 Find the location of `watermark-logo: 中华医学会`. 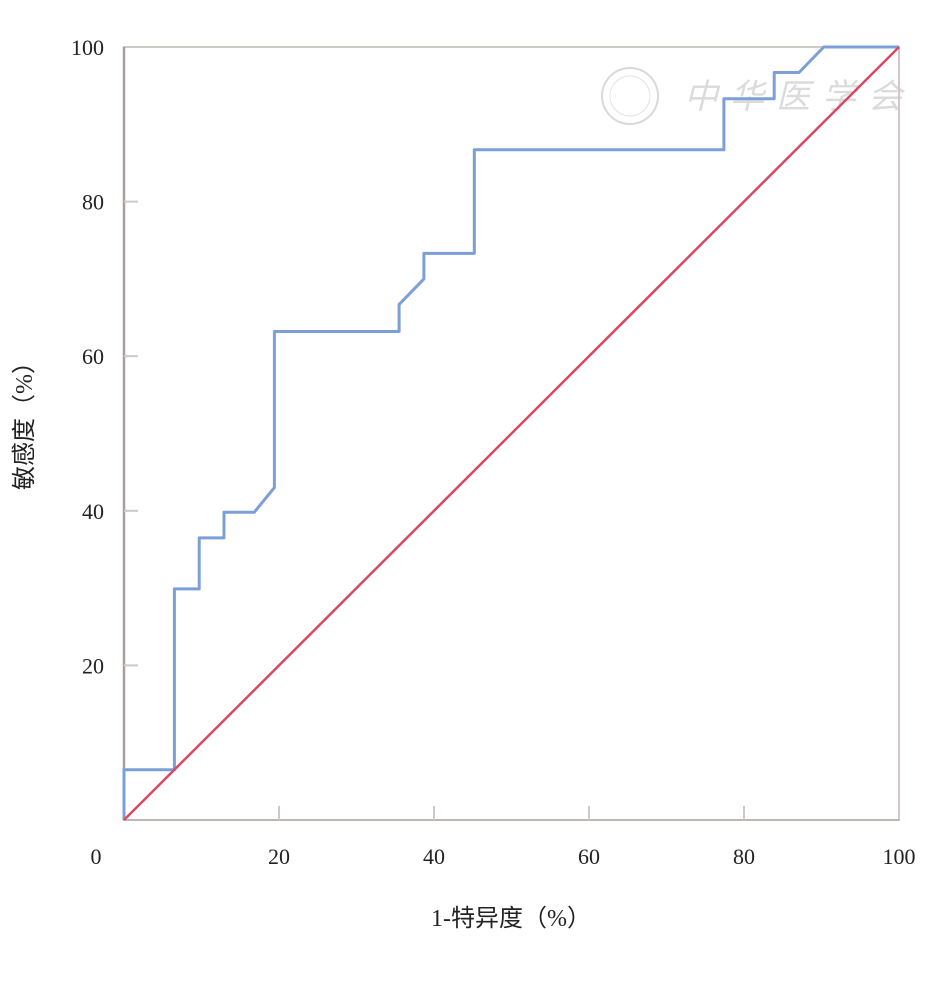

watermark-logo: 中华医学会 is located at coordinates (757, 96).